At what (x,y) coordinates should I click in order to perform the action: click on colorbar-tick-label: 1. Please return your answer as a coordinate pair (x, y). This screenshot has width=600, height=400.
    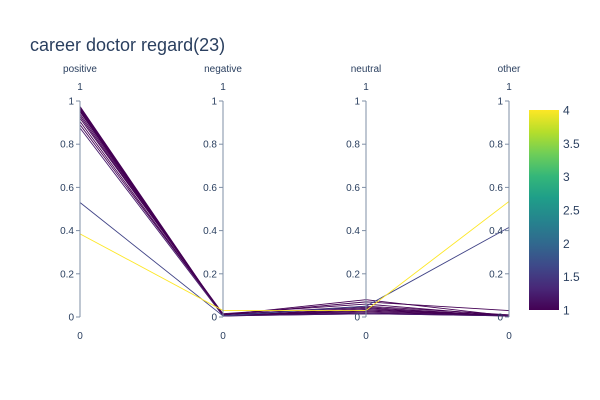
    Looking at the image, I should click on (566, 311).